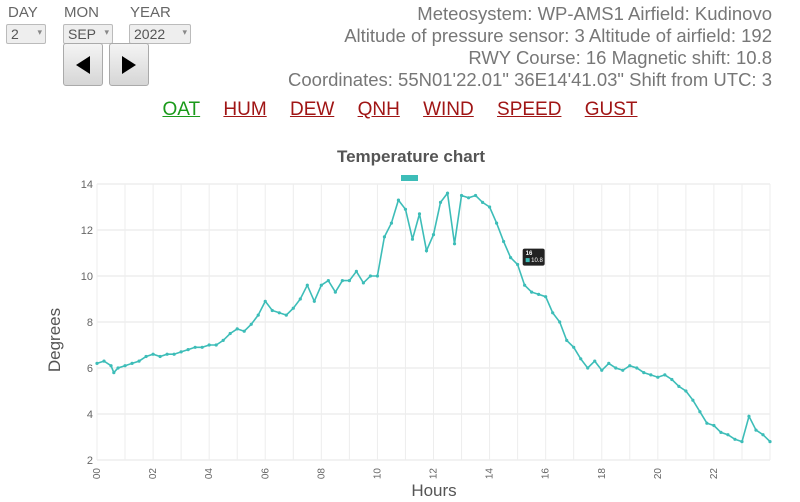 The width and height of the screenshot is (800, 502). I want to click on tab-qnh: QNH, so click(378, 109).